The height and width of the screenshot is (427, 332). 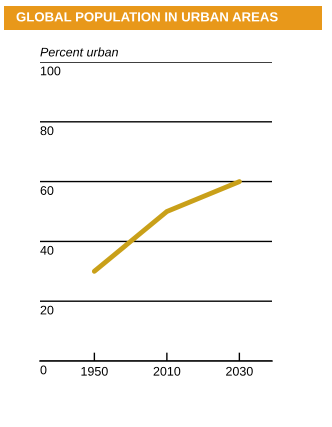 I want to click on y-tick-label: 20, so click(x=47, y=310).